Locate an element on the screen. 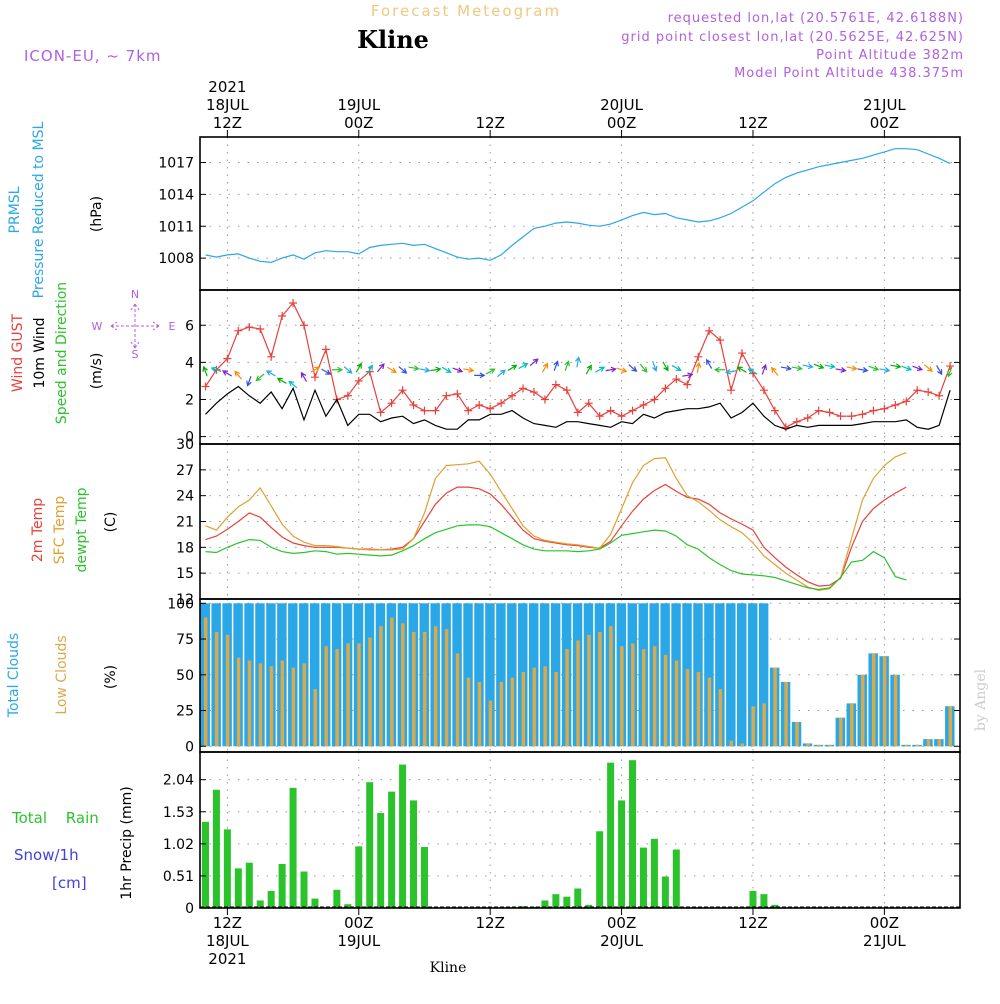 Image resolution: width=1000 pixels, height=1004 pixels. y-tick-label: 50 is located at coordinates (185, 676).